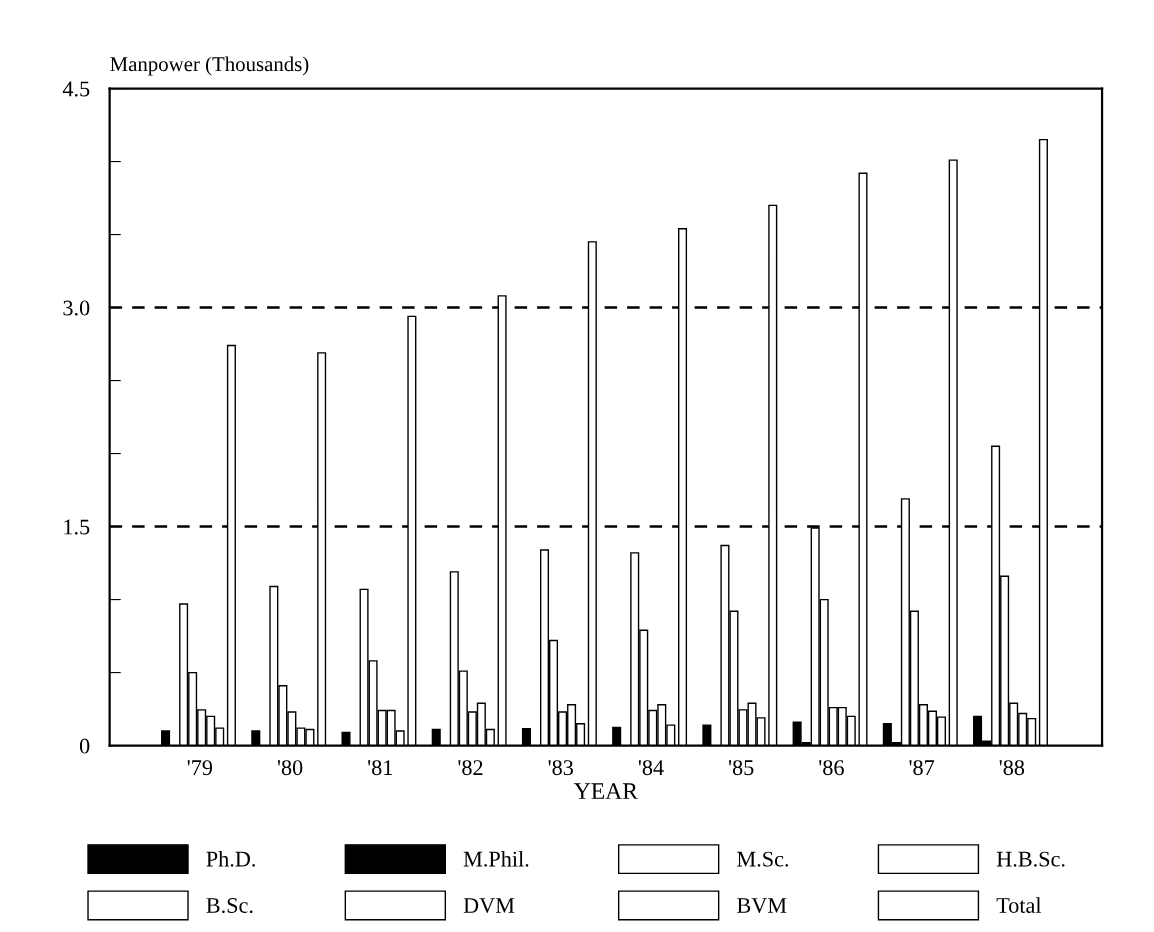 The height and width of the screenshot is (932, 1154). Describe the element at coordinates (1019, 905) in the screenshot. I see `legend-label: Total` at that location.